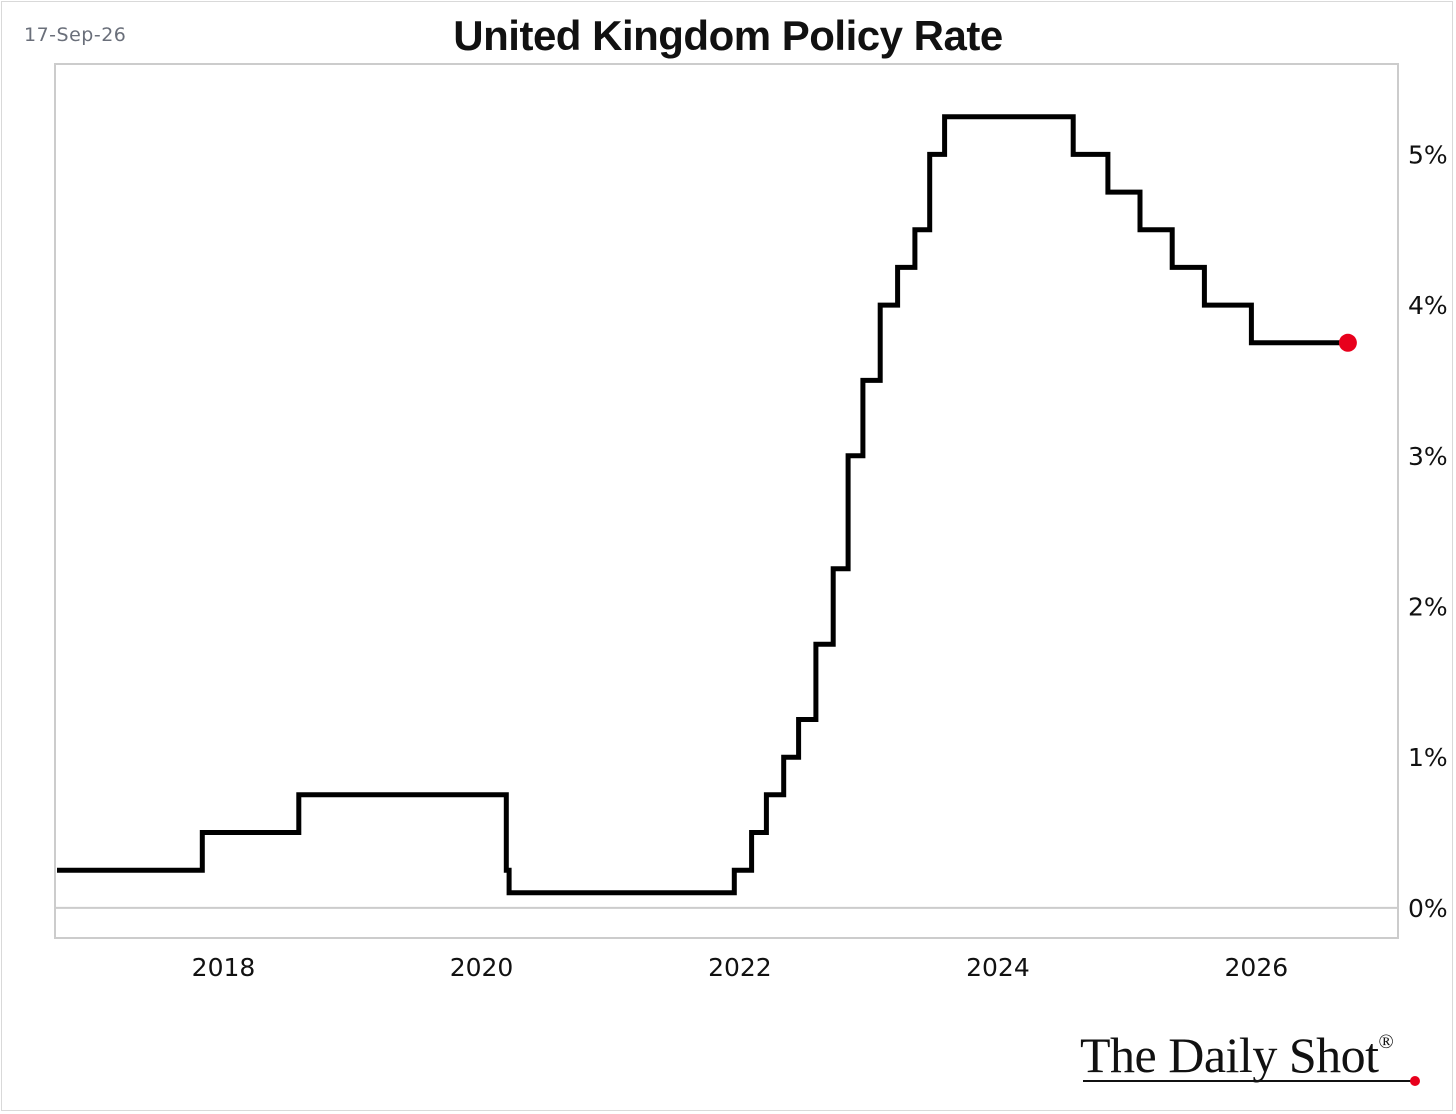 This screenshot has height=1114, width=1456. What do you see at coordinates (75, 35) in the screenshot?
I see `chart-date: 17-Sep-26` at bounding box center [75, 35].